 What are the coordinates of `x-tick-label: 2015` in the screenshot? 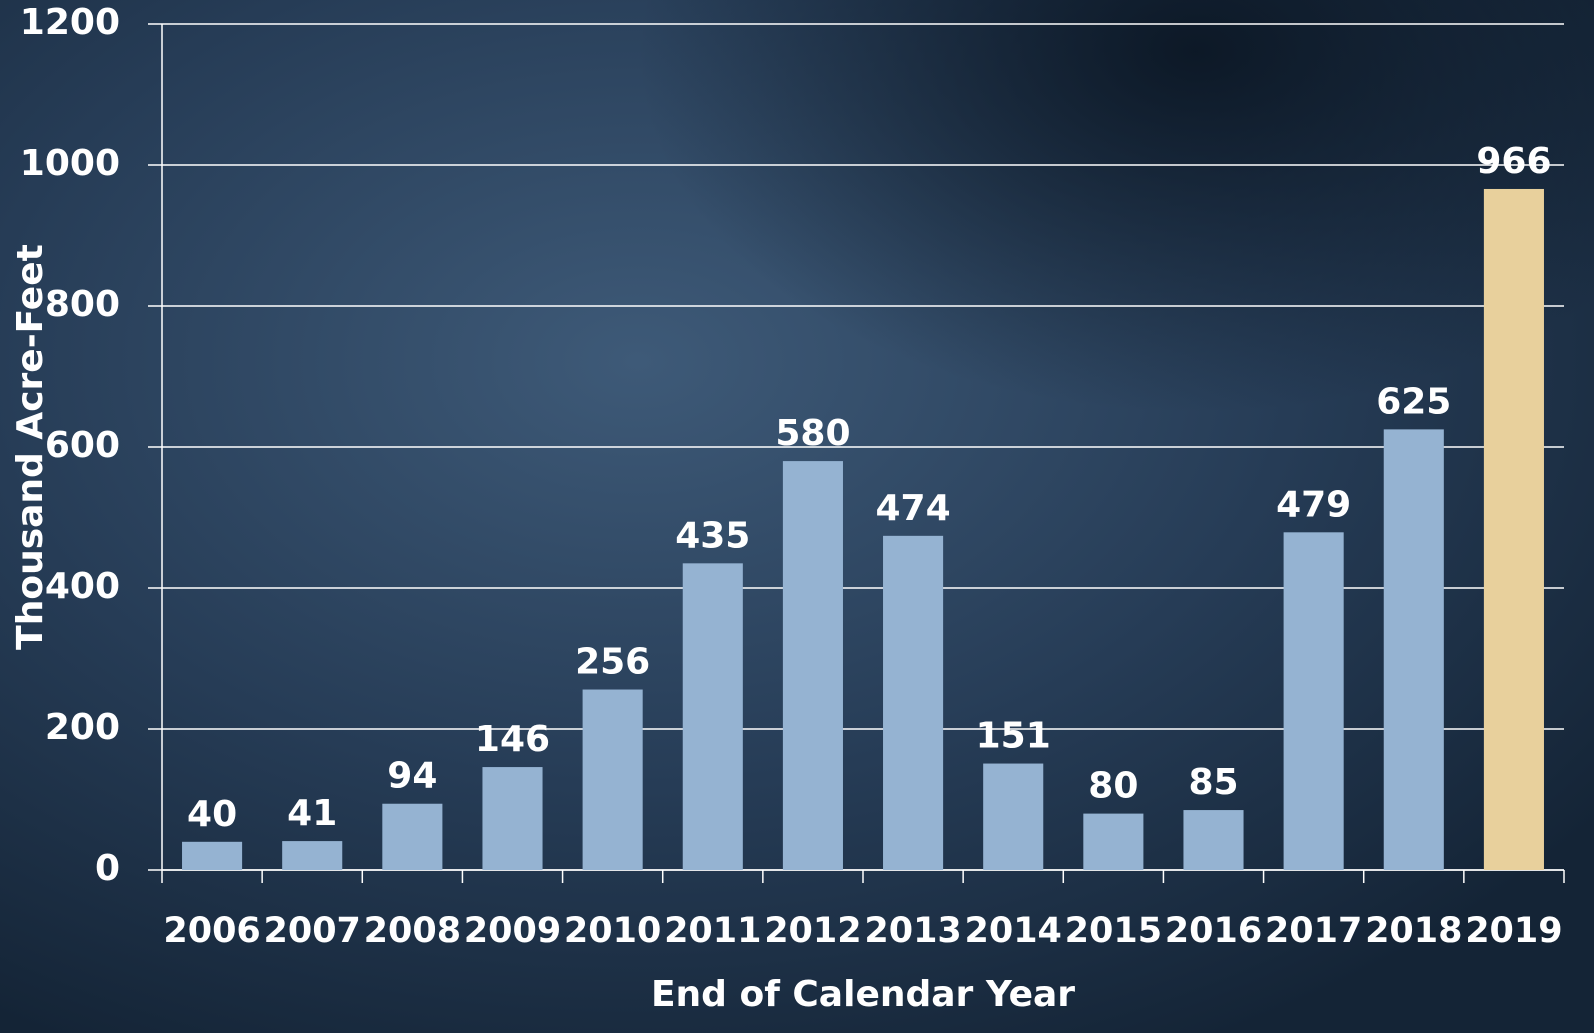 It's located at (1113, 931).